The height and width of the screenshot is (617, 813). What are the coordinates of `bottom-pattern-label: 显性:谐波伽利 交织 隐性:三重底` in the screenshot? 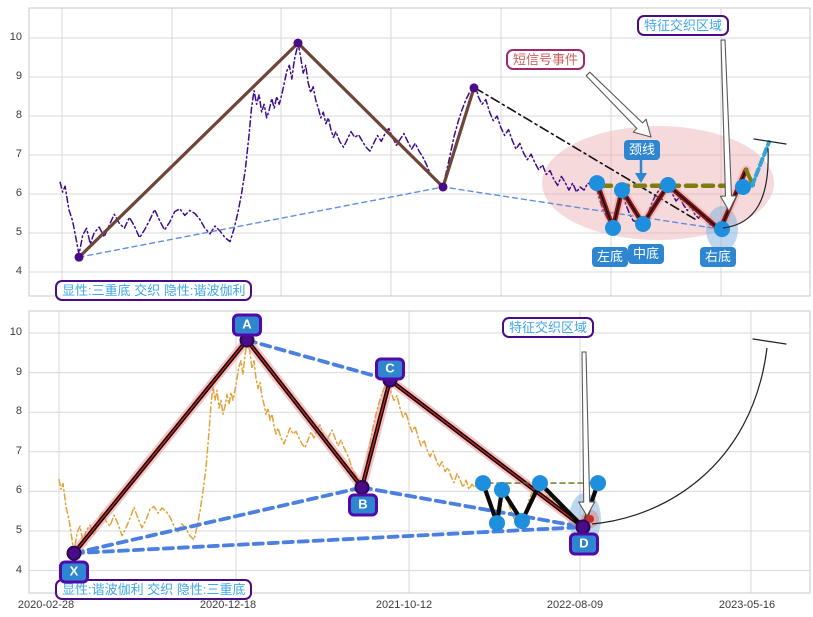 It's located at (154, 589).